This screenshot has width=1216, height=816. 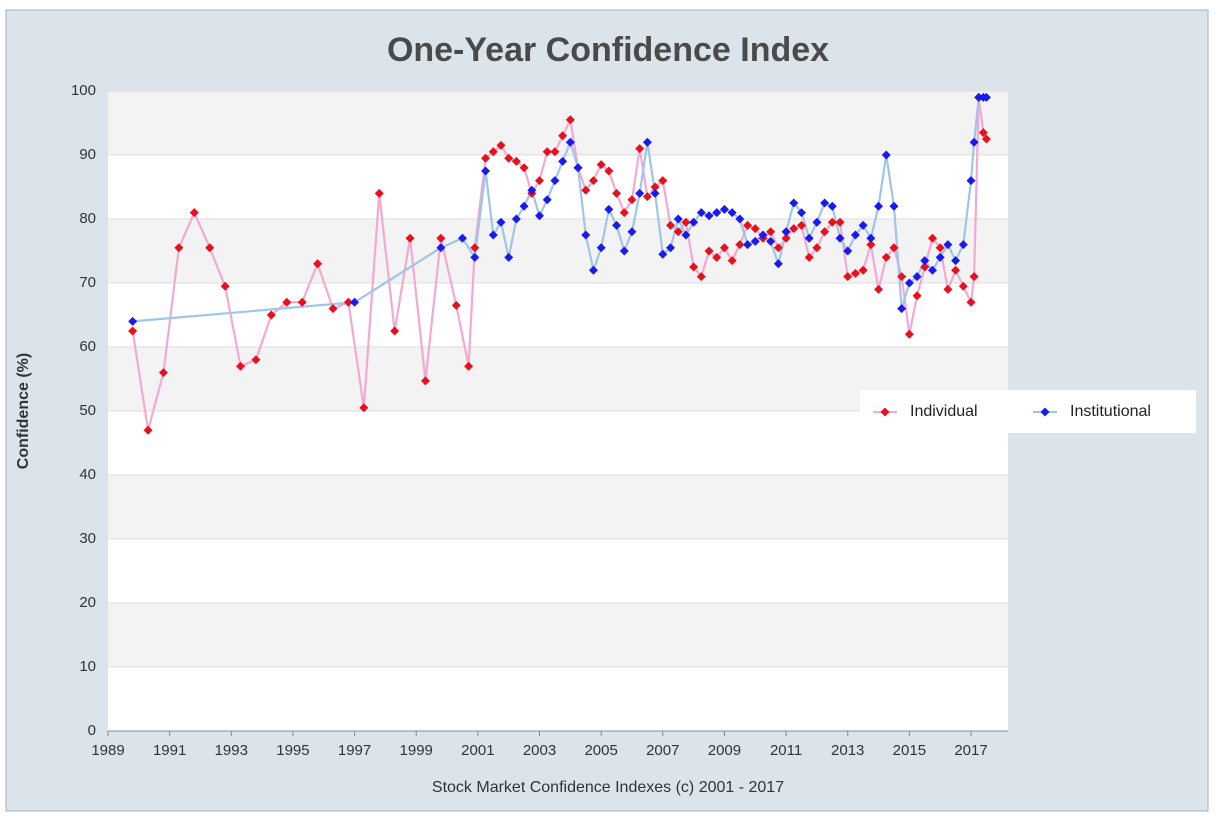 I want to click on x-tick-label: 1995, so click(x=292, y=750).